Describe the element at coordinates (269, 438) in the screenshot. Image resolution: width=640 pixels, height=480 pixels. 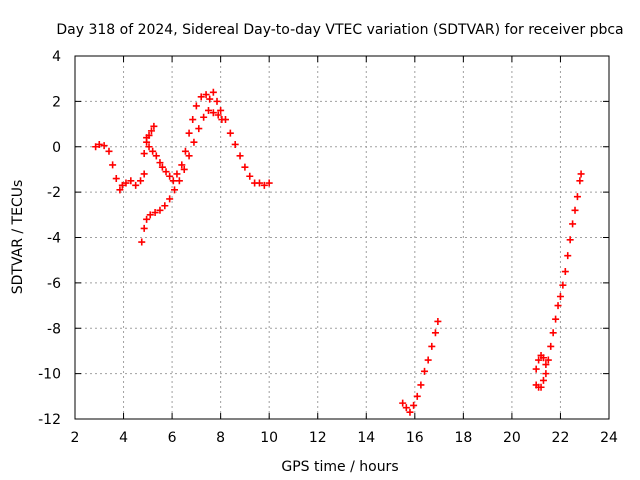
I see `x-tick-label: 10` at that location.